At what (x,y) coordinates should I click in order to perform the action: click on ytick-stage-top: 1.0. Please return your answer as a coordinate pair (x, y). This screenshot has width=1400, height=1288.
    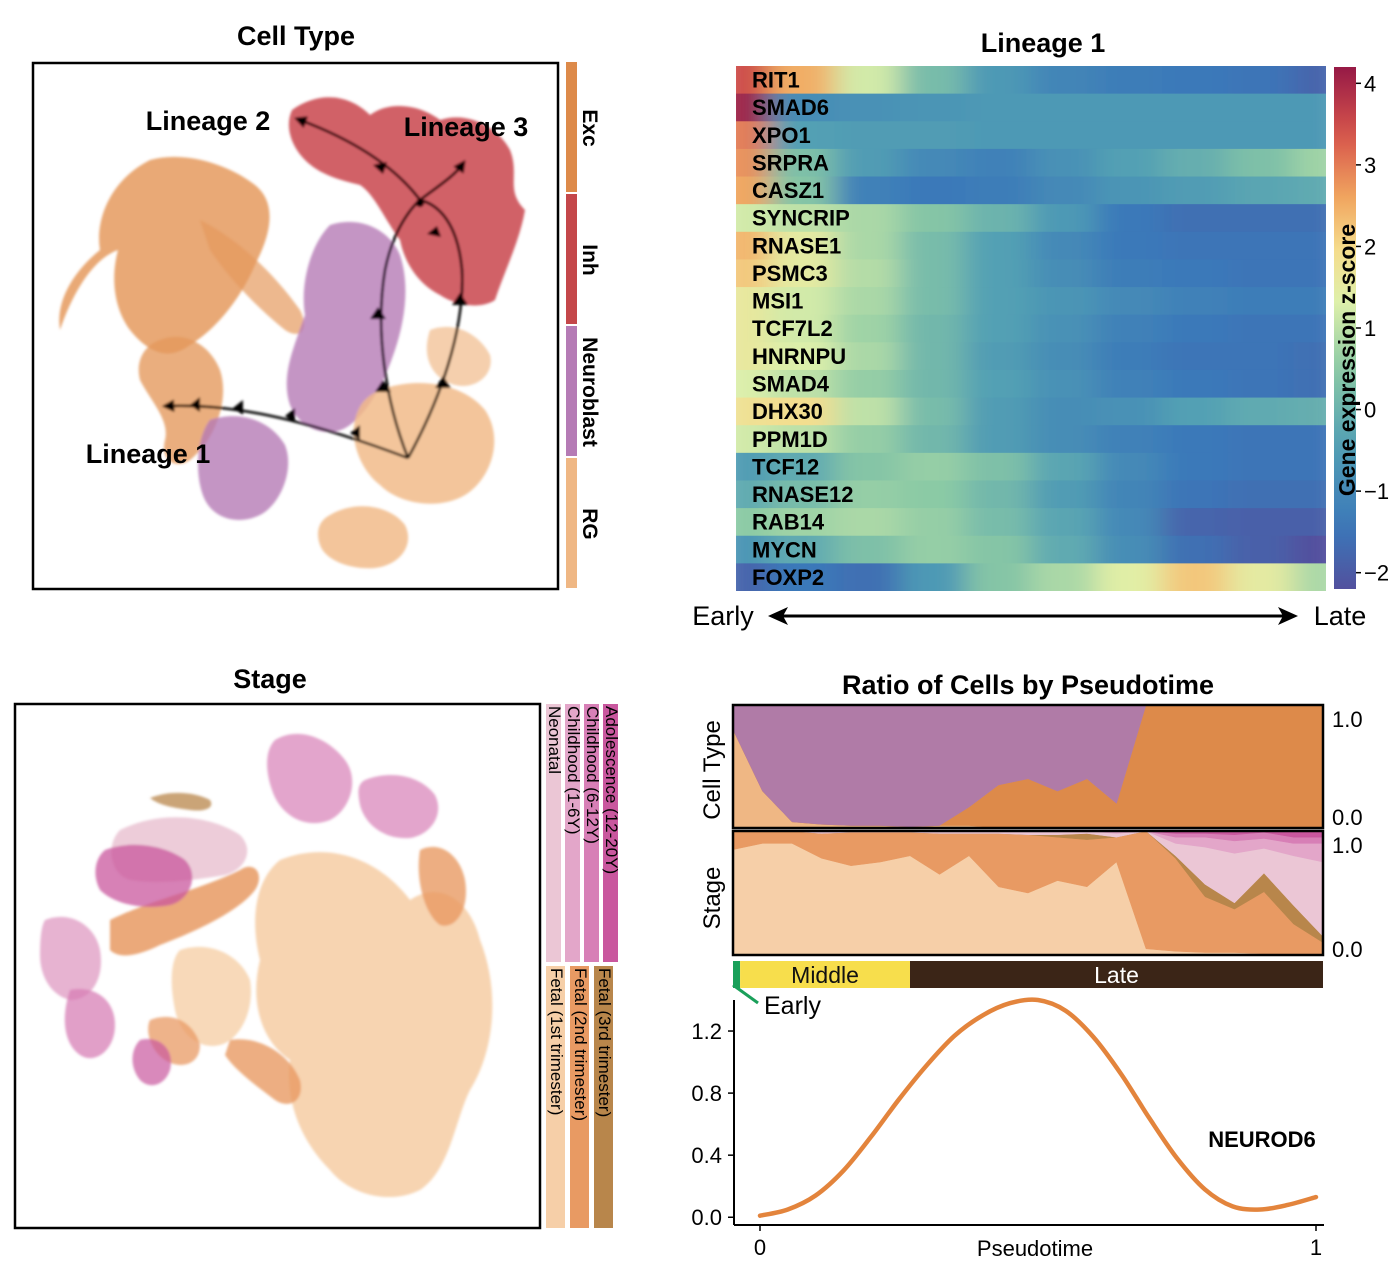
    Looking at the image, I should click on (1347, 845).